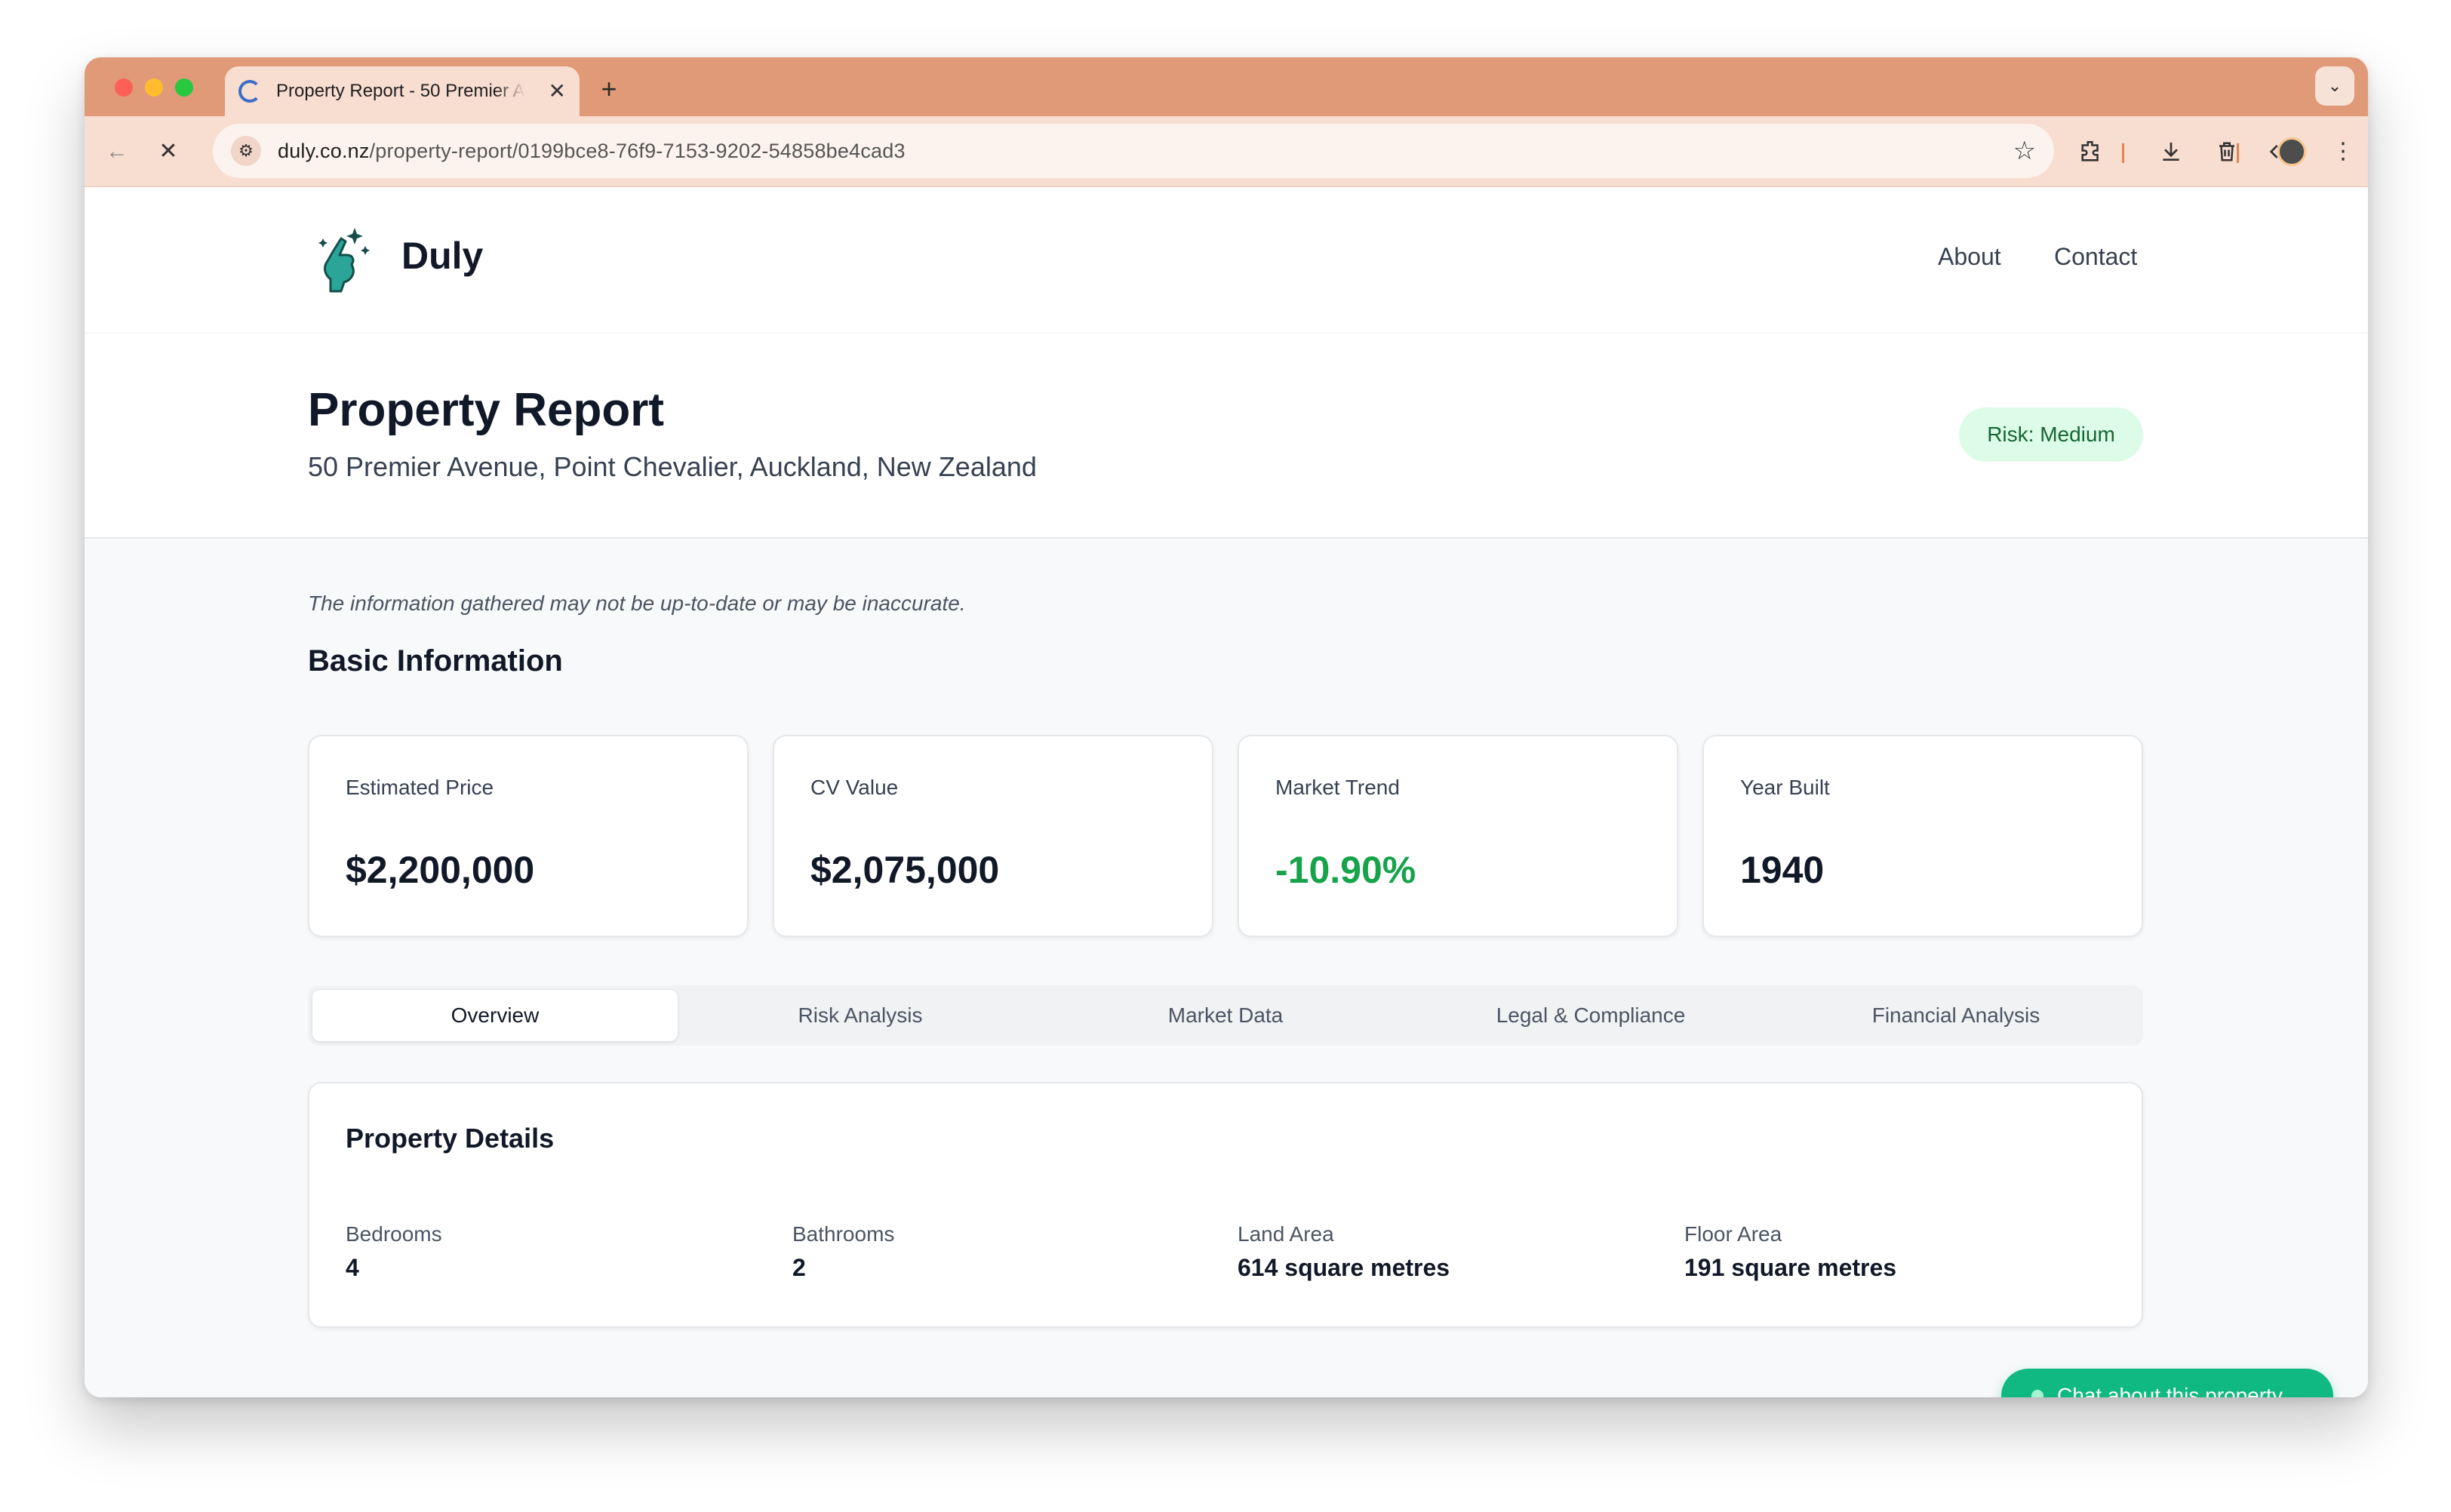 The height and width of the screenshot is (1512, 2451). Describe the element at coordinates (2167, 1383) in the screenshot. I see `chat-about-property-button: Chat about this property` at that location.